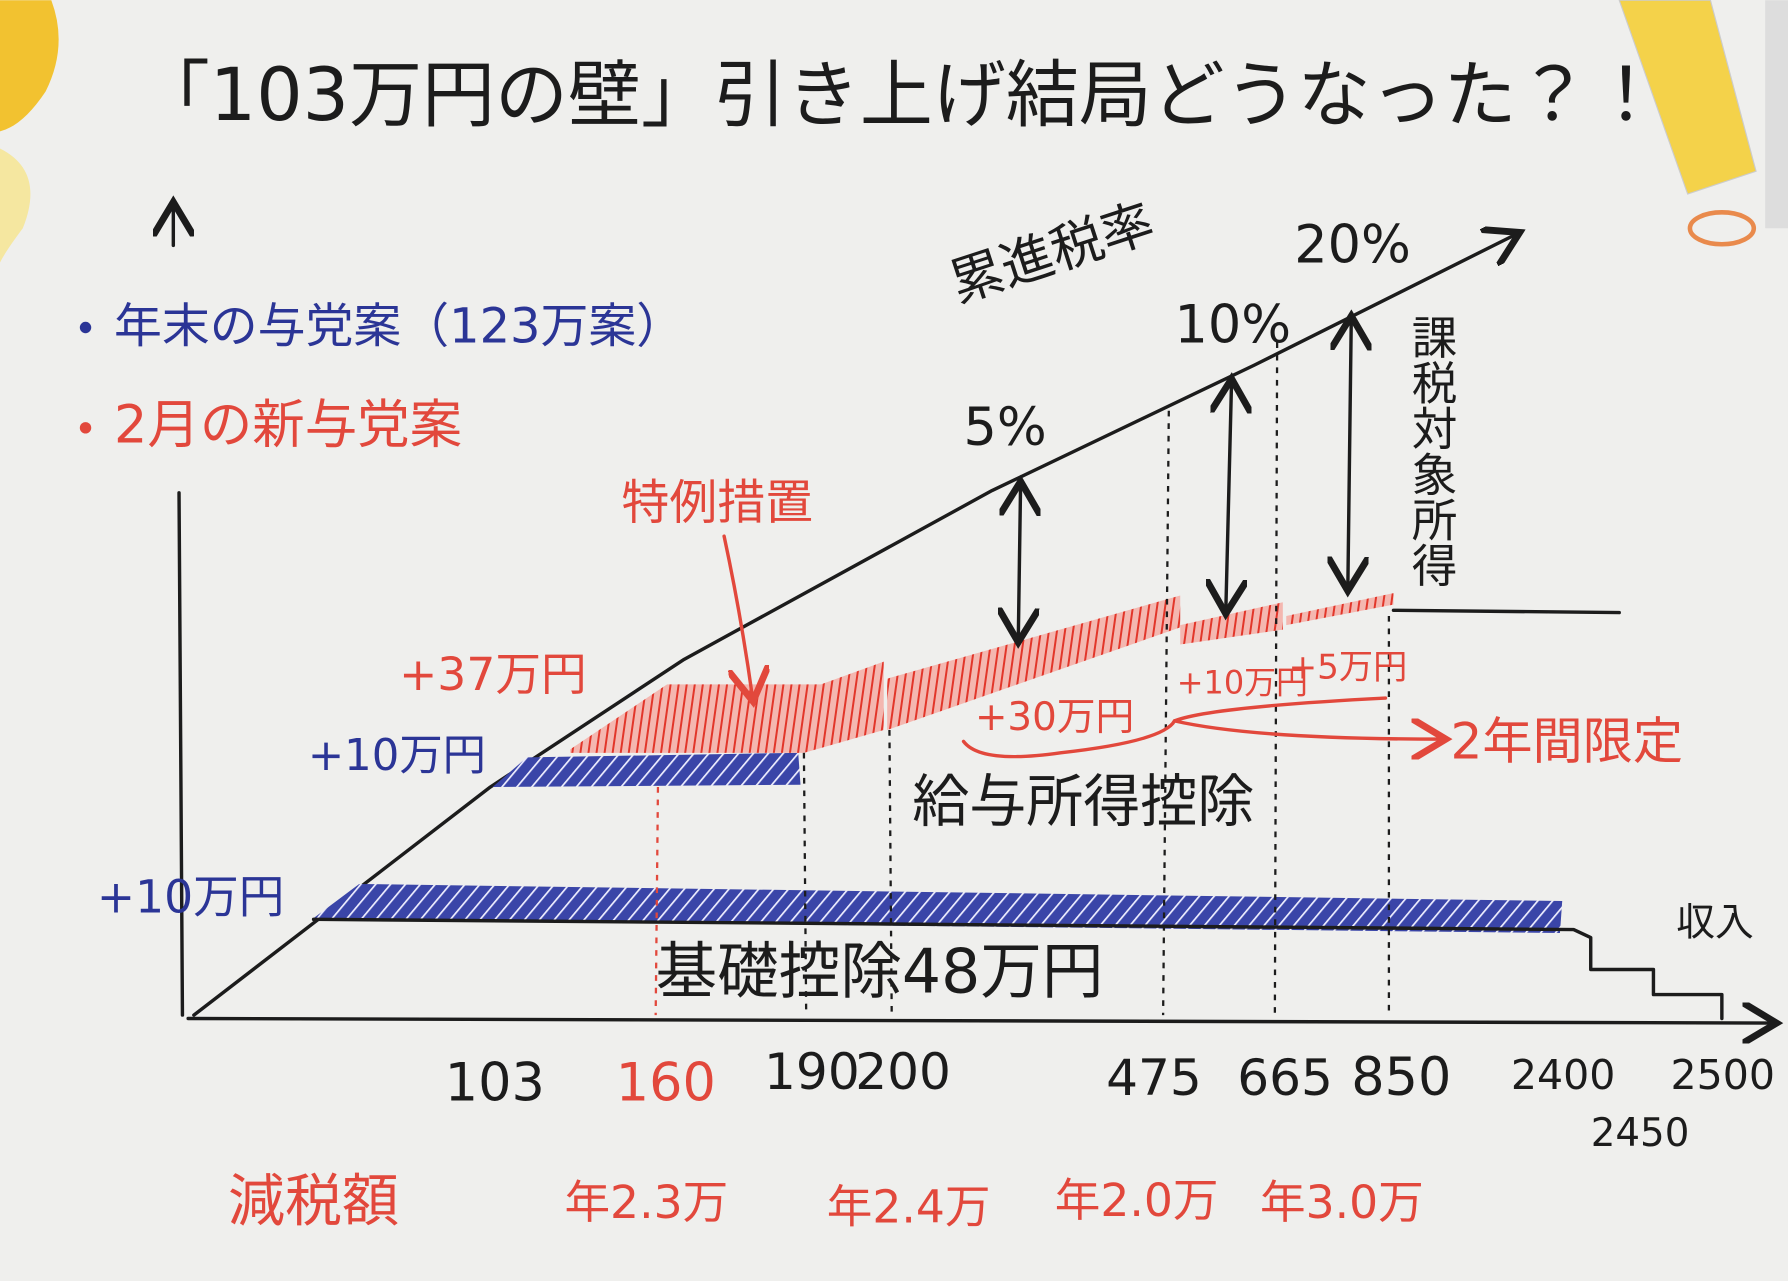 This screenshot has height=1281, width=1788. I want to click on x-axis, so click(979, 1021).